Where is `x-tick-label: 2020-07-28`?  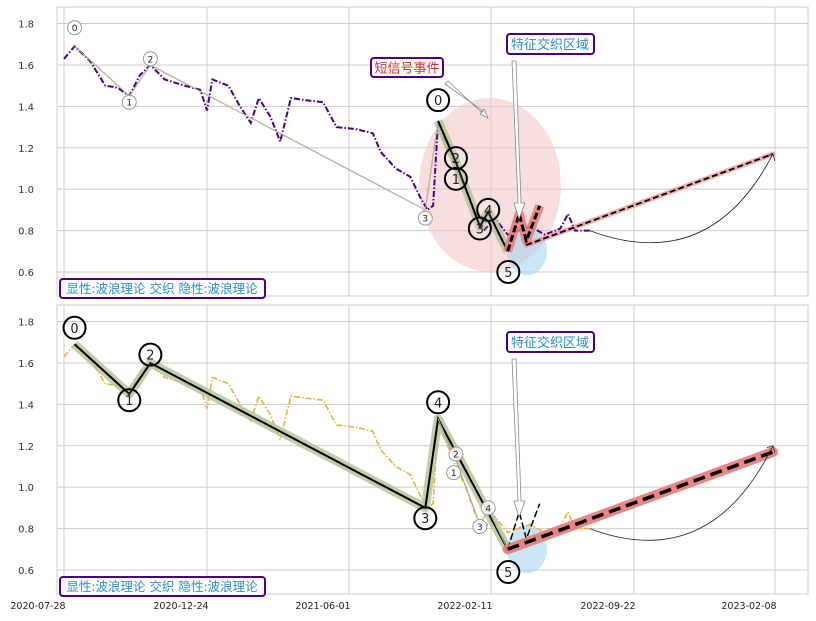
x-tick-label: 2020-07-28 is located at coordinates (37, 606).